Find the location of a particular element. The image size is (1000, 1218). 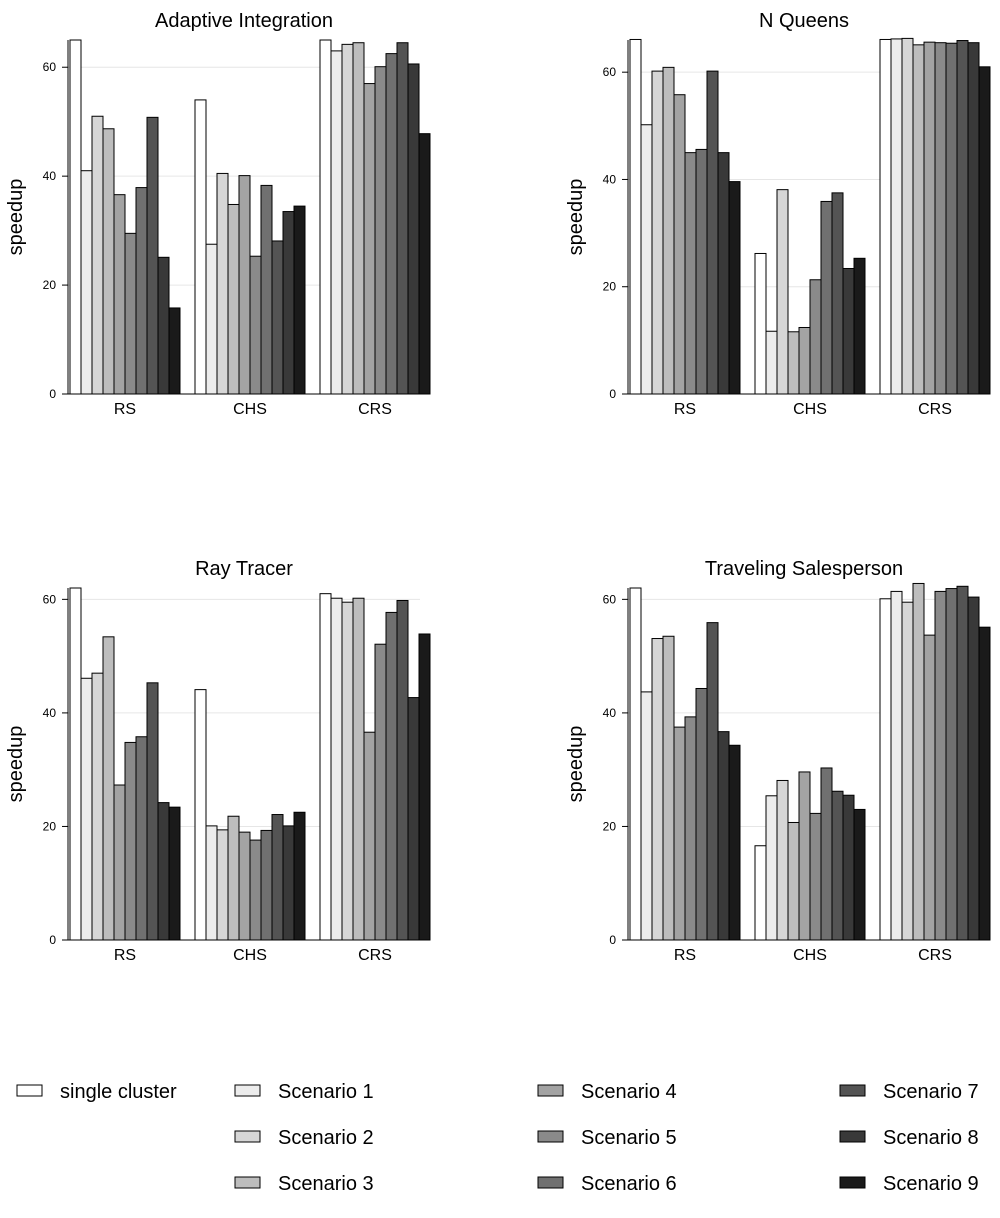

bar-chs-single-cluster is located at coordinates (200, 247).